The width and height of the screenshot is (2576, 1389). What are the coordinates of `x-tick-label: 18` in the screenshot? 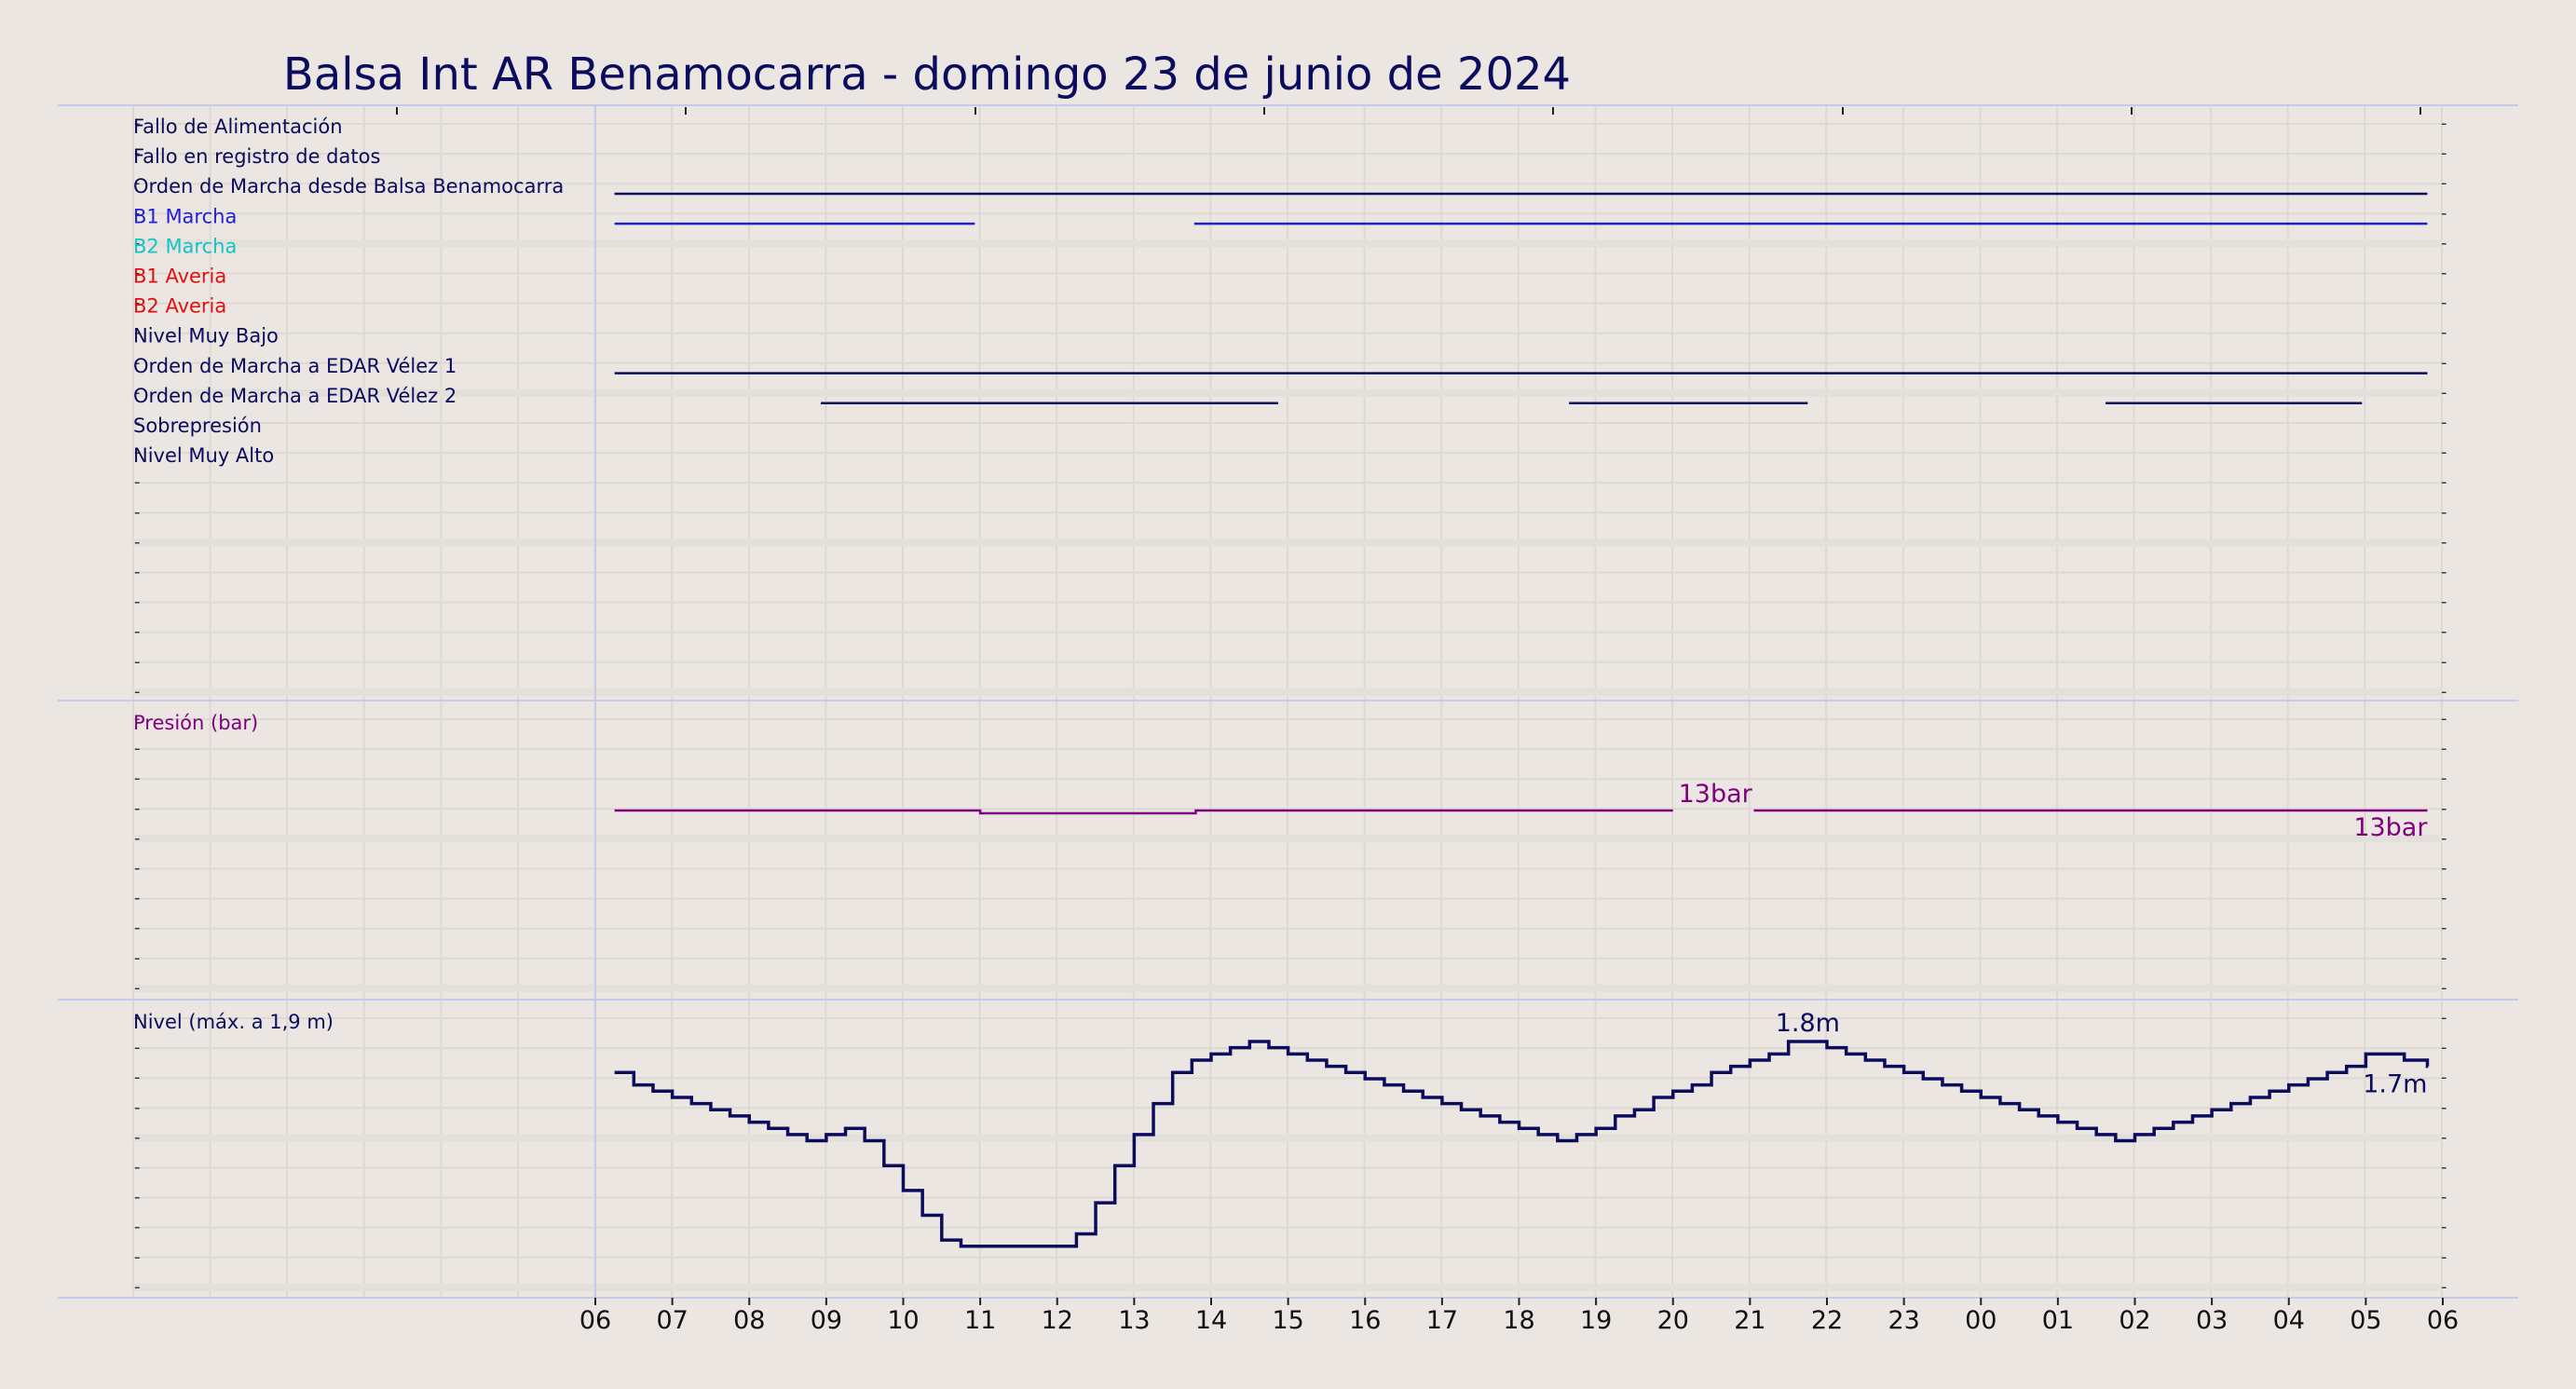 It's located at (1518, 1320).